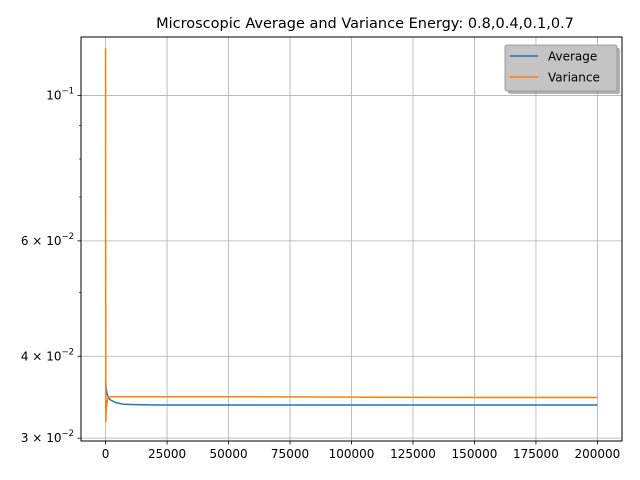  What do you see at coordinates (536, 454) in the screenshot?
I see `x-tick-label: 175000` at bounding box center [536, 454].